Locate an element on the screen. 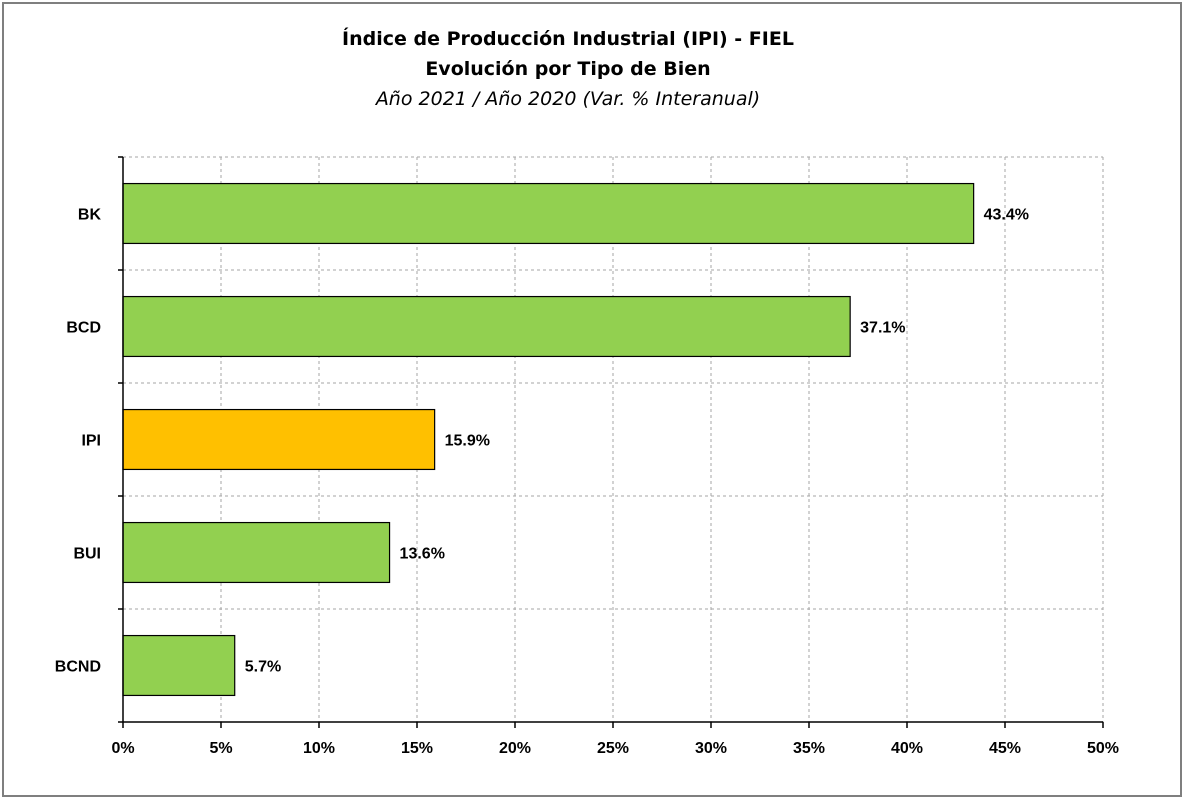 This screenshot has width=1188, height=803. x-tick-label: 40% is located at coordinates (907, 748).